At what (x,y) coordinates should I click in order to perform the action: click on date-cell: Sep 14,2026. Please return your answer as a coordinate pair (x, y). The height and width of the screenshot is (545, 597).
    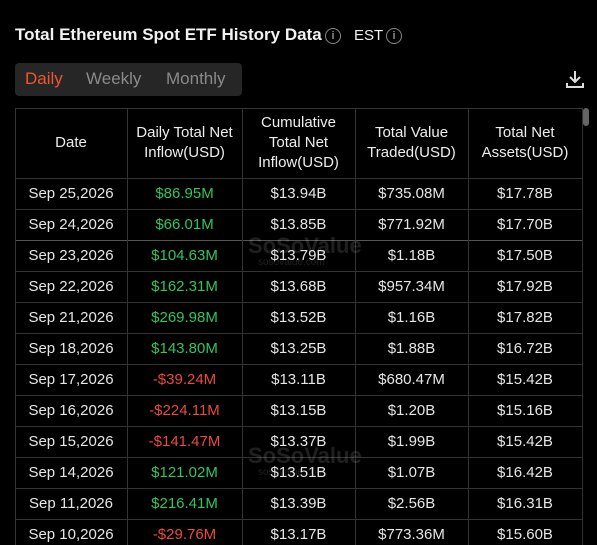
    Looking at the image, I should click on (71, 472).